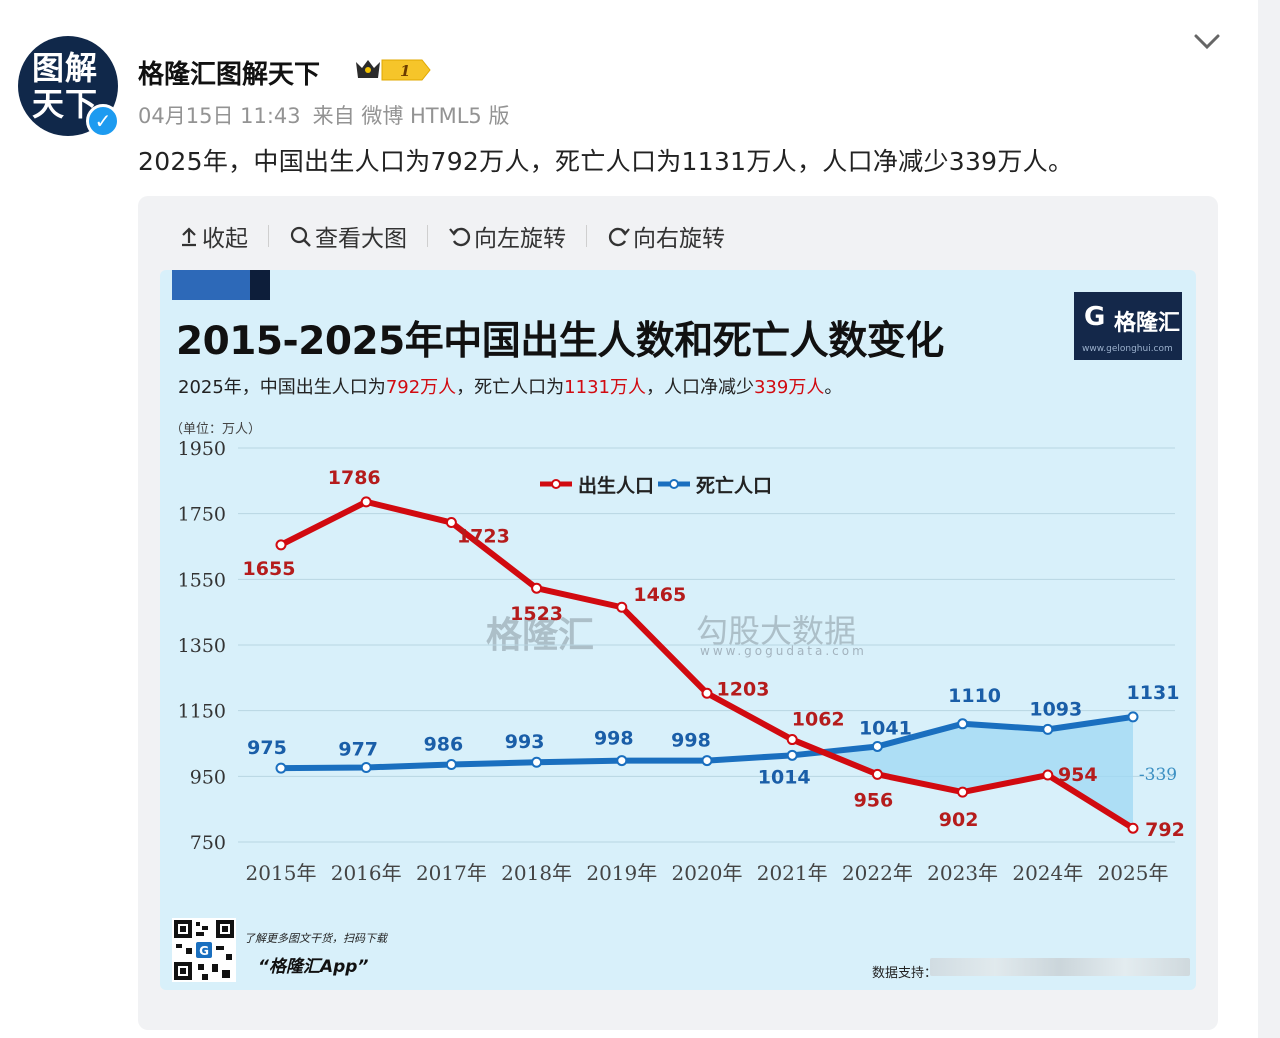  Describe the element at coordinates (411, 116) in the screenshot. I see `post-source: 来自 微博 HTML5 版` at that location.